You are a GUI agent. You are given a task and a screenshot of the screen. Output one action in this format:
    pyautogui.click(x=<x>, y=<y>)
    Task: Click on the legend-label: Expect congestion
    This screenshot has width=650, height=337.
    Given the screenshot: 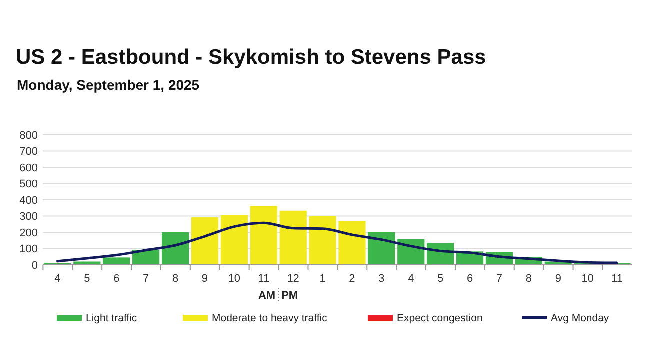 What is the action you would take?
    pyautogui.click(x=440, y=318)
    